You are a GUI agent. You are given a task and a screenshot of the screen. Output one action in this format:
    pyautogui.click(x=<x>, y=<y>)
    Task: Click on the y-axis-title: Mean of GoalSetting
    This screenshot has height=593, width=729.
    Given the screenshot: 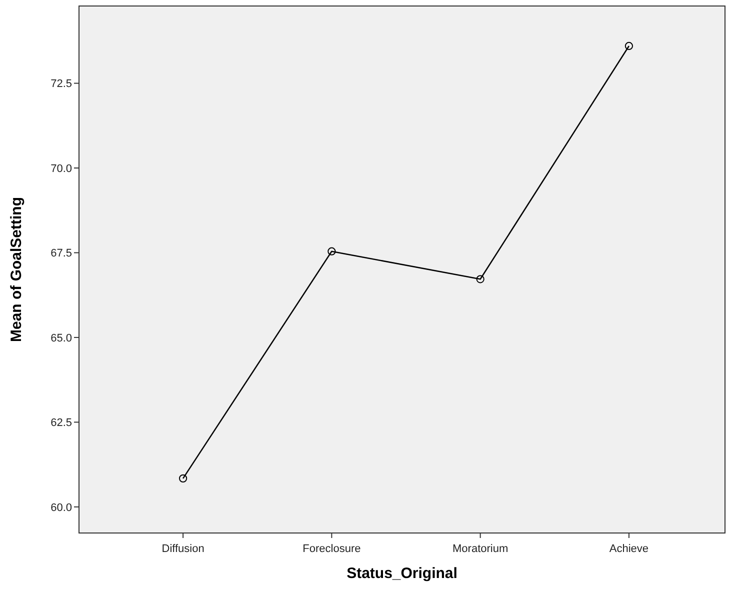 What is the action you would take?
    pyautogui.click(x=16, y=269)
    